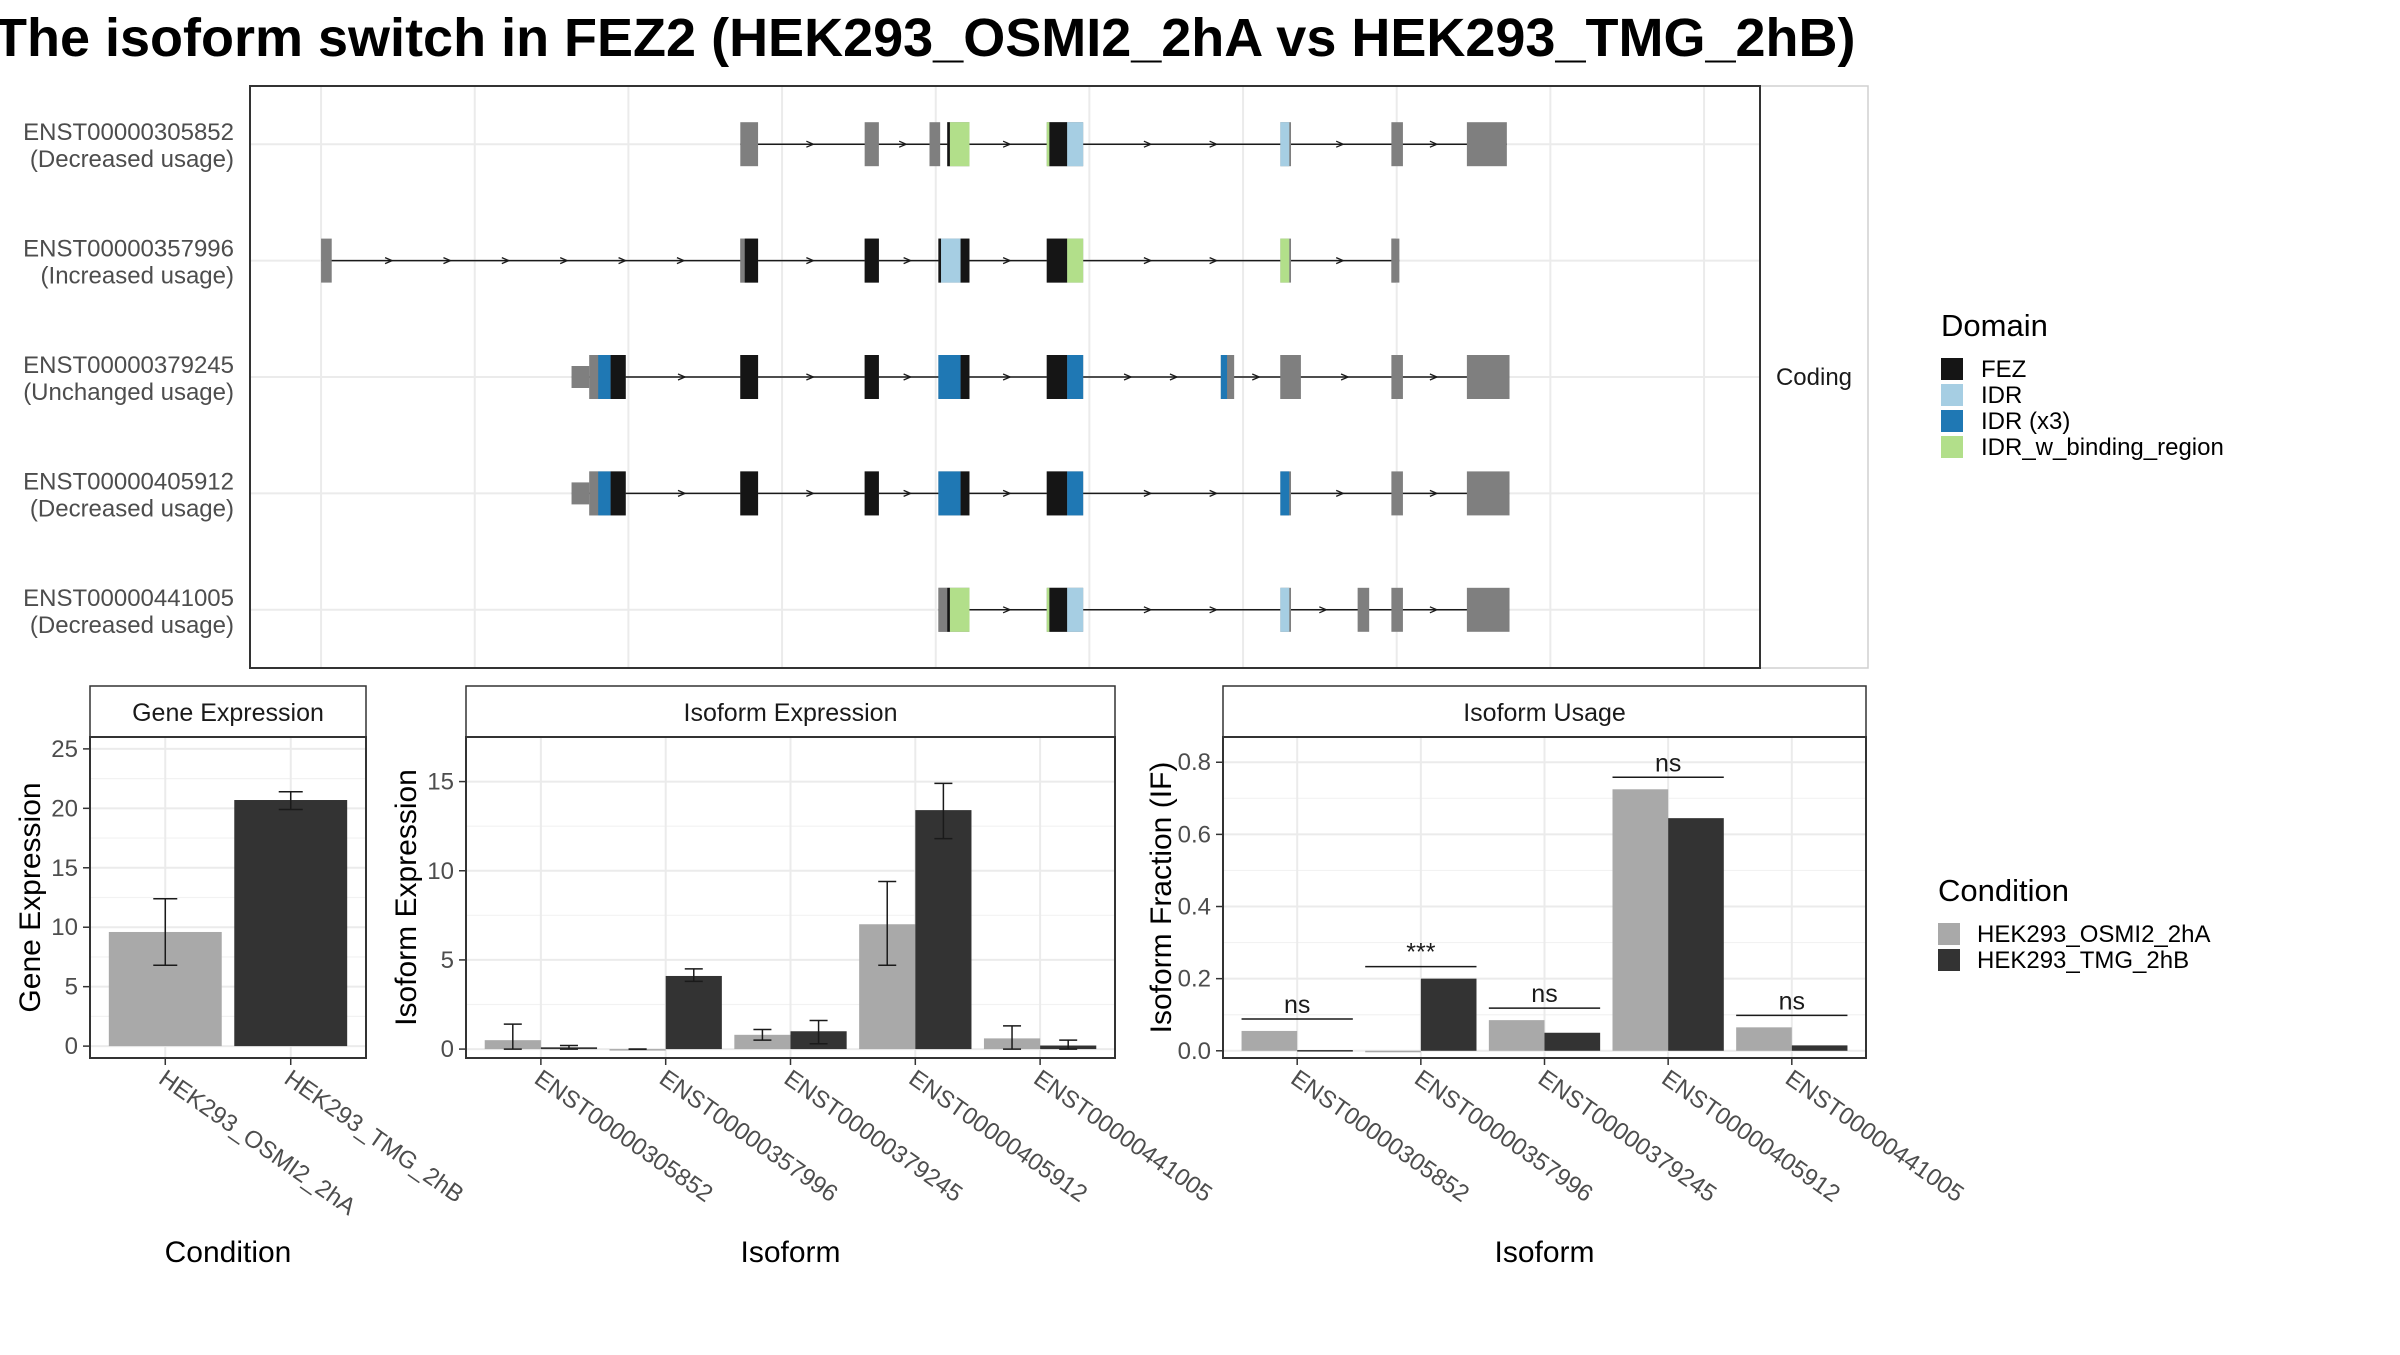 This screenshot has width=2400, height=1355. I want to click on isoform-usage-label: (Unchanged usage), so click(128, 392).